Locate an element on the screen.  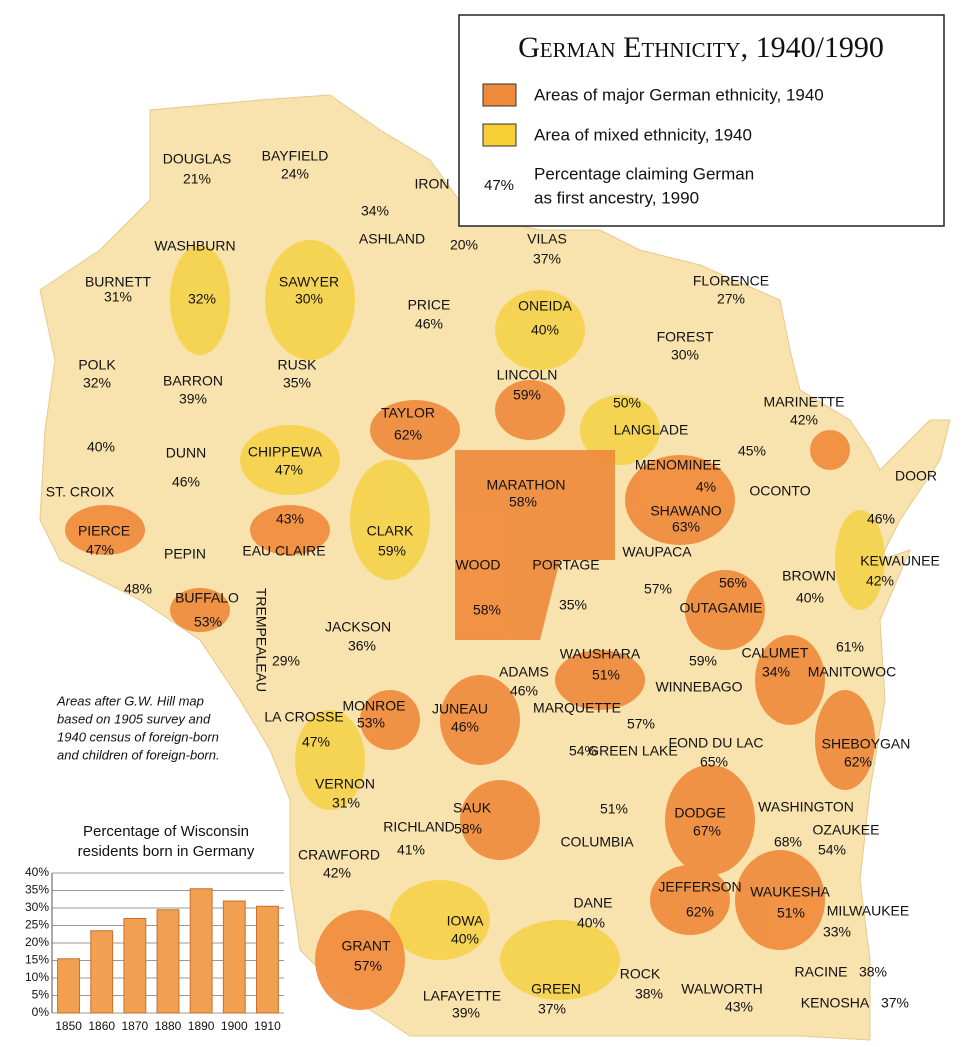
y-tick-label: 10% is located at coordinates (37, 977).